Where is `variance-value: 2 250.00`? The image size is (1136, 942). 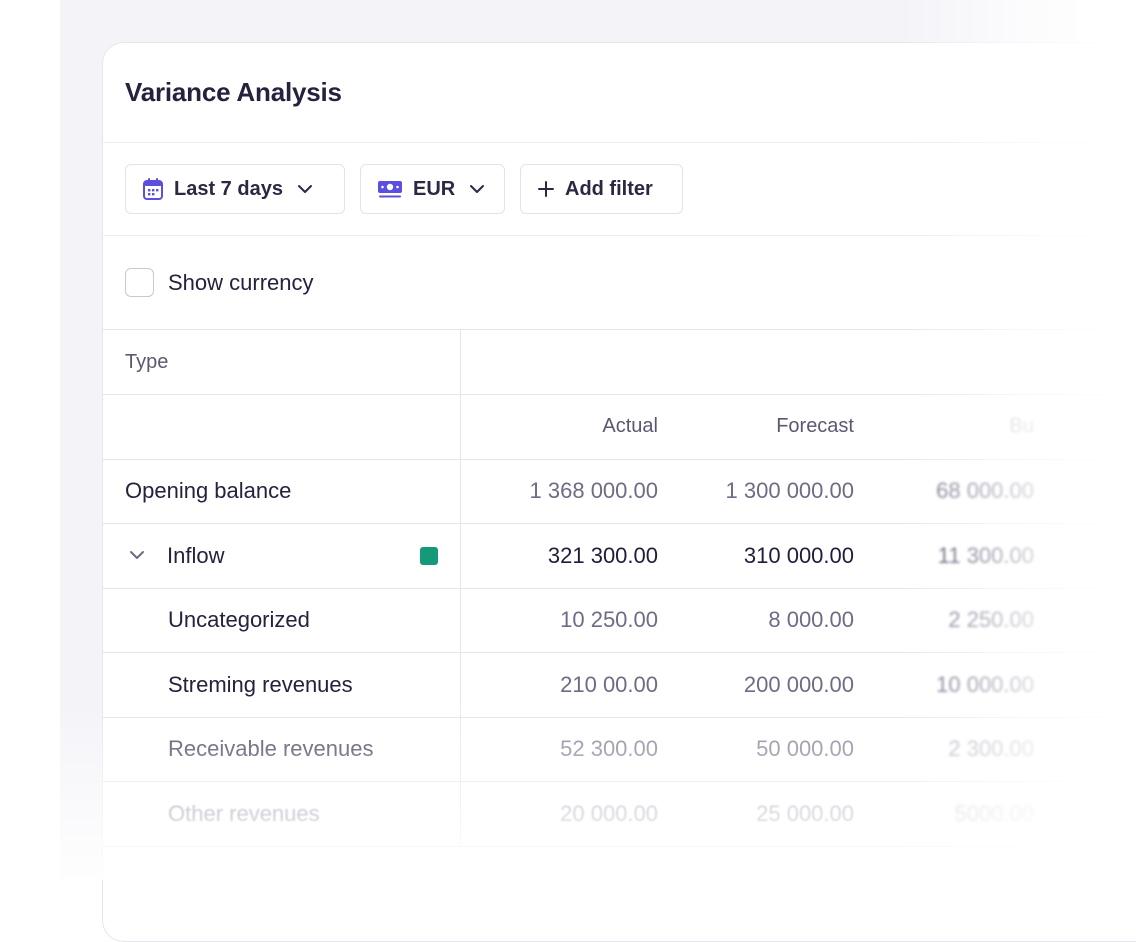
variance-value: 2 250.00 is located at coordinates (991, 620).